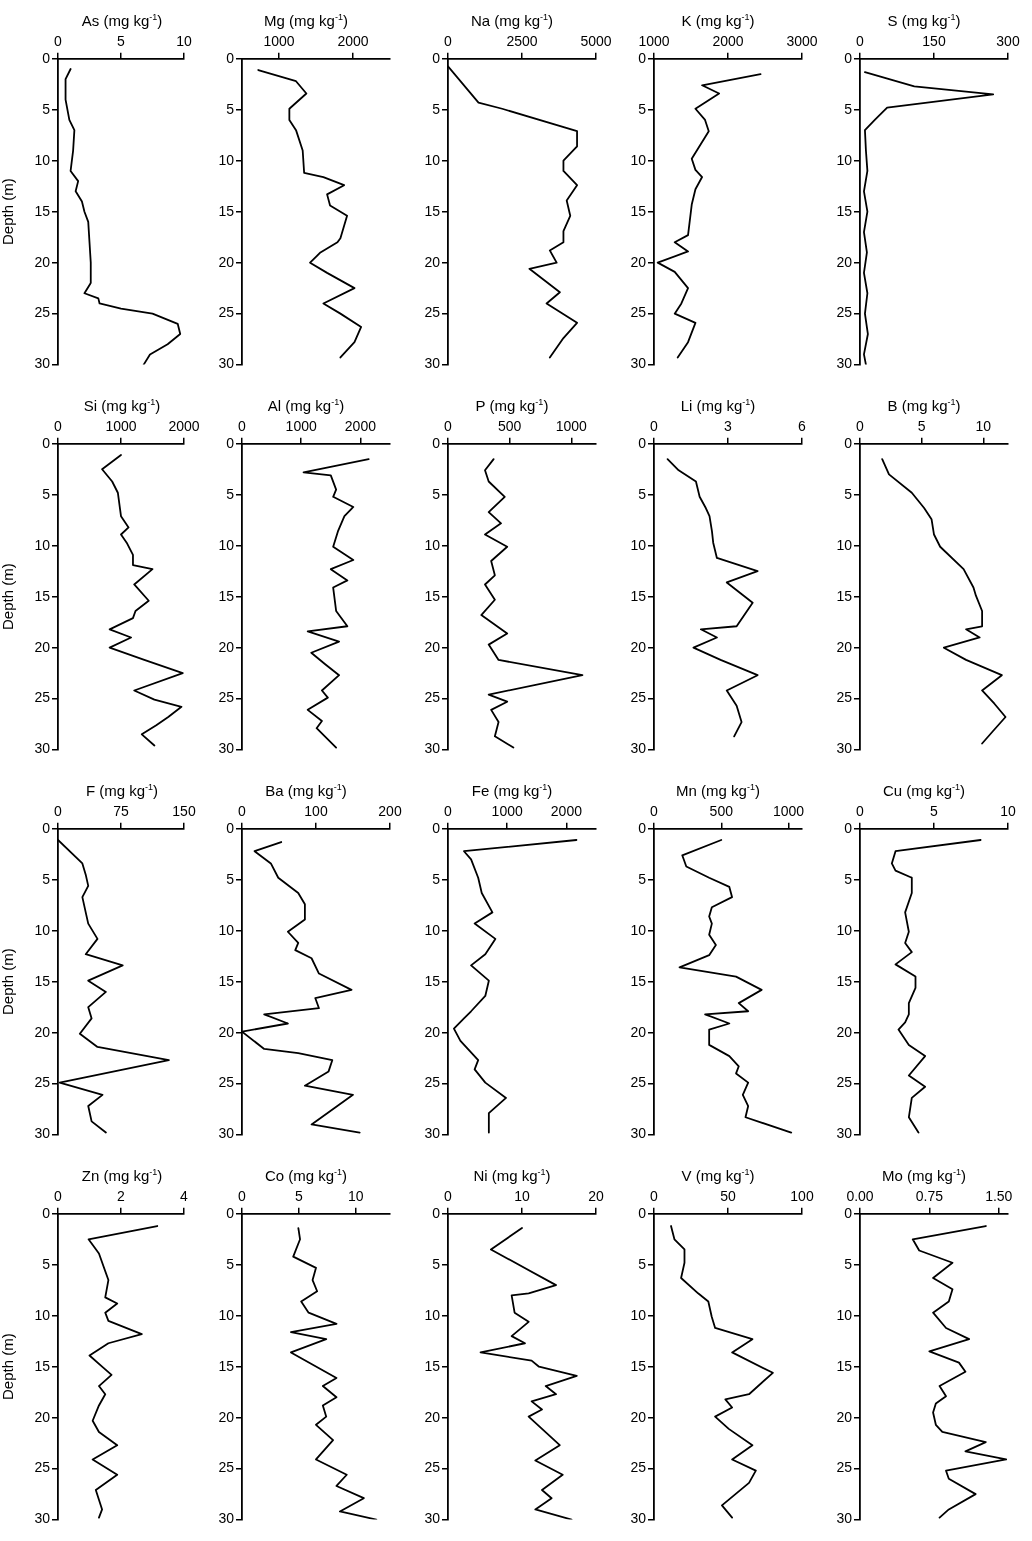  What do you see at coordinates (122, 790) in the screenshot?
I see `chart-title: F (mg kg$^{-1}$)` at bounding box center [122, 790].